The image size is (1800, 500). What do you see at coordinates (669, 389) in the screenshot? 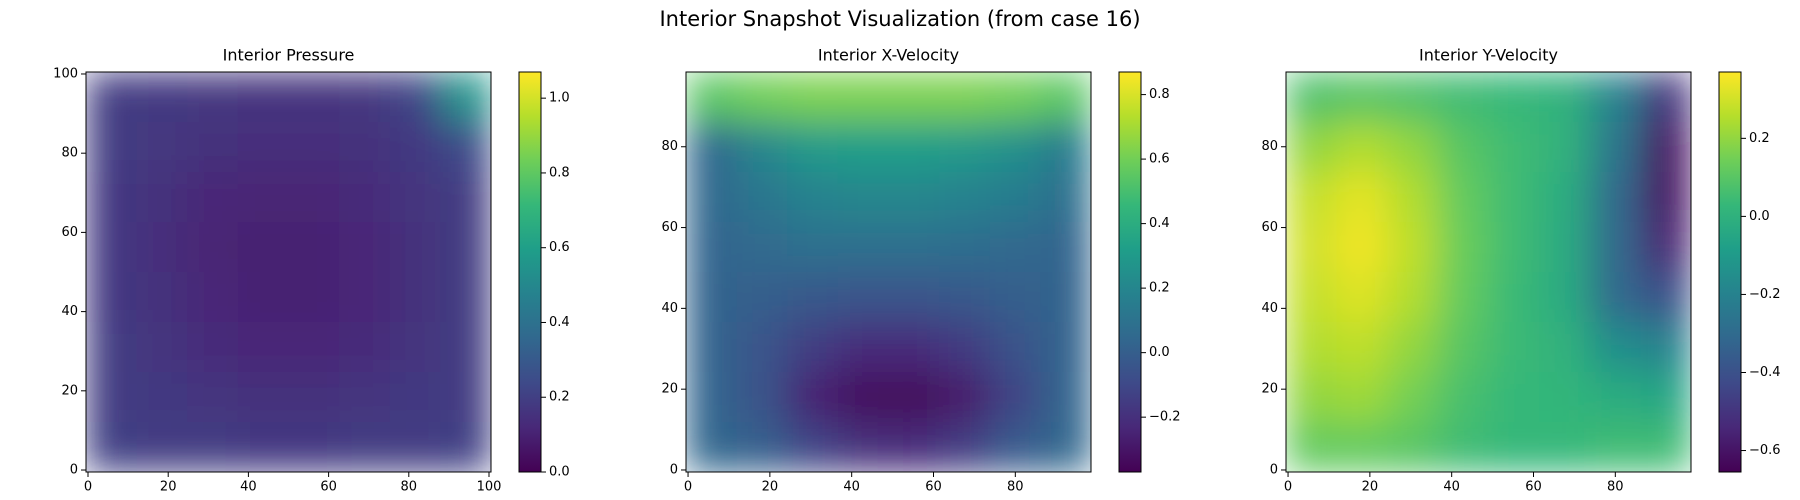
I see `y-tick-label: 20` at bounding box center [669, 389].